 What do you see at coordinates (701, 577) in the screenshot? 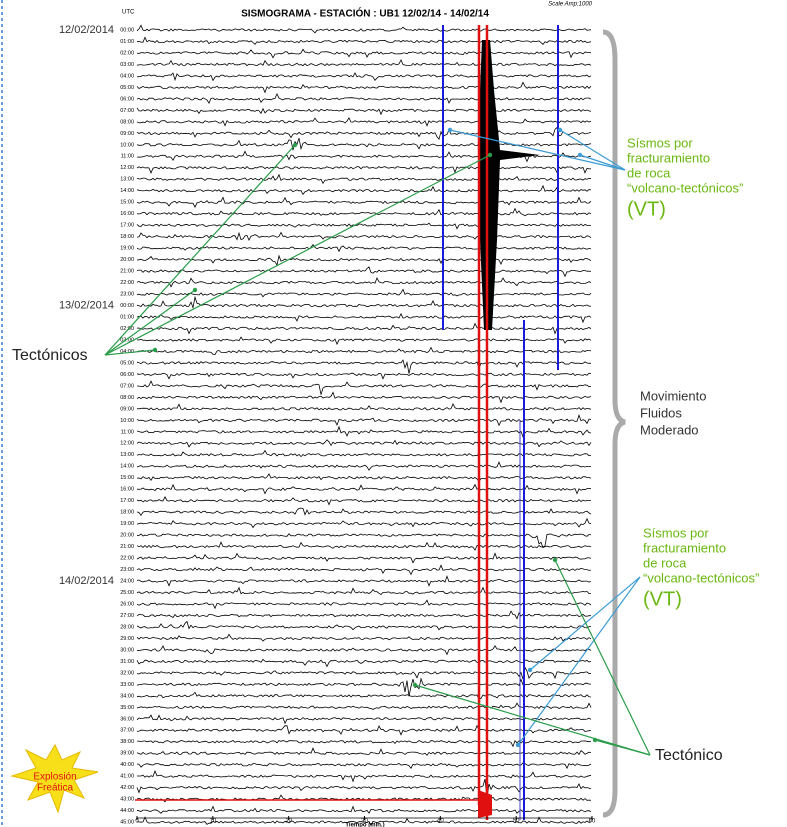
I see `annotation-text: “volcano-tectónicos”` at bounding box center [701, 577].